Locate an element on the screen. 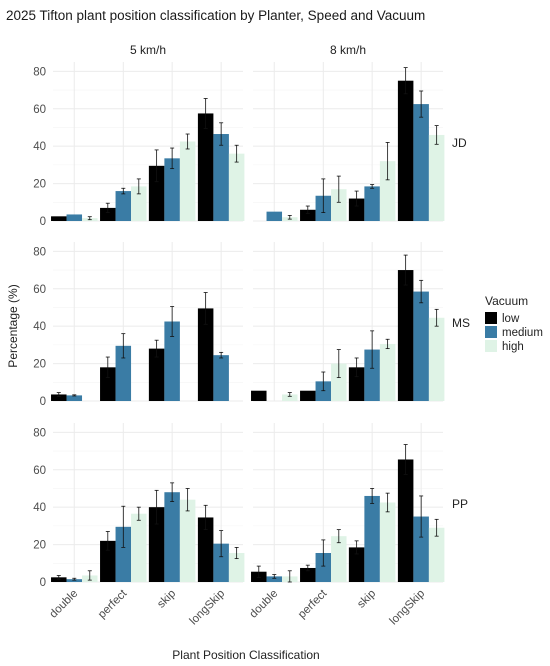 This screenshot has width=550, height=666. legend-label-medium: medium is located at coordinates (522, 333).